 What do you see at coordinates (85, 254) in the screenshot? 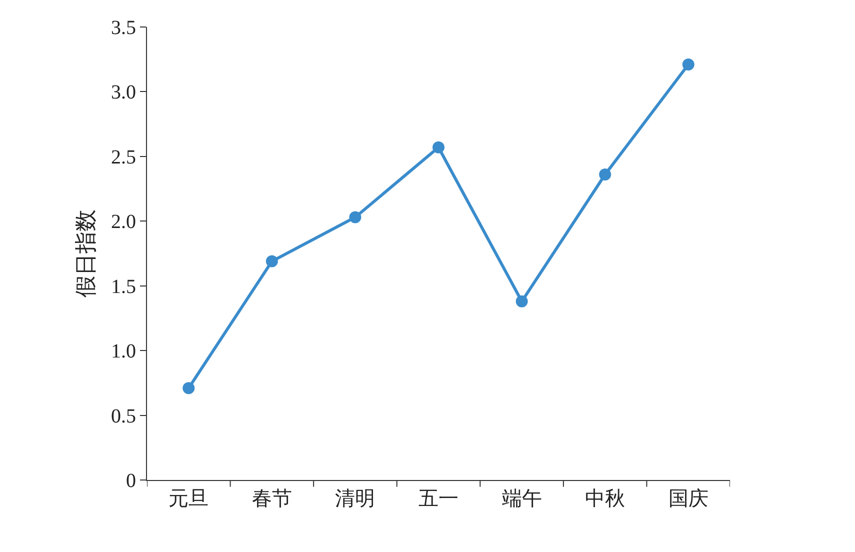
I see `y-axis-title: 假日指数` at bounding box center [85, 254].